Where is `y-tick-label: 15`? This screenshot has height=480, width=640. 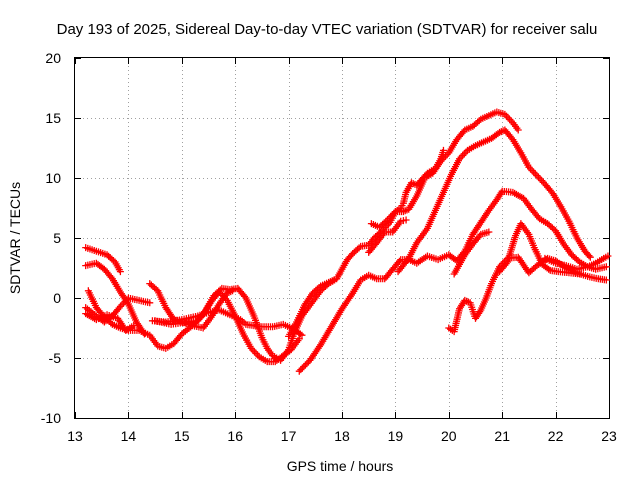 y-tick-label: 15 is located at coordinates (53, 118).